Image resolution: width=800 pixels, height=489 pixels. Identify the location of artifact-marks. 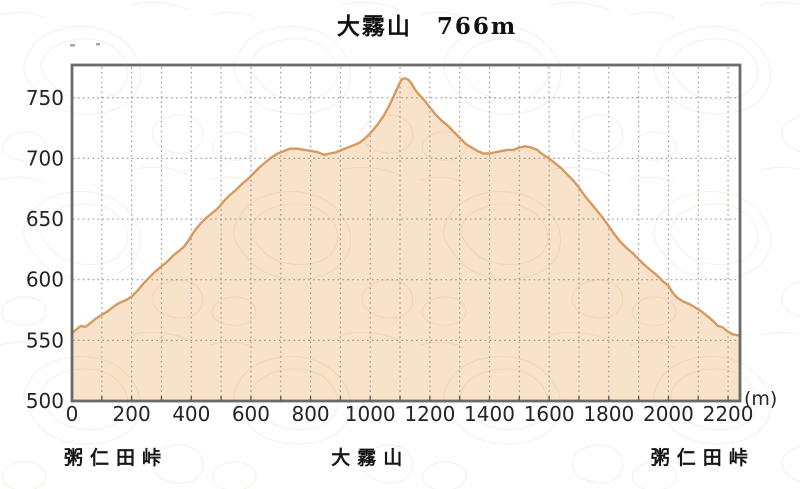
(85, 45).